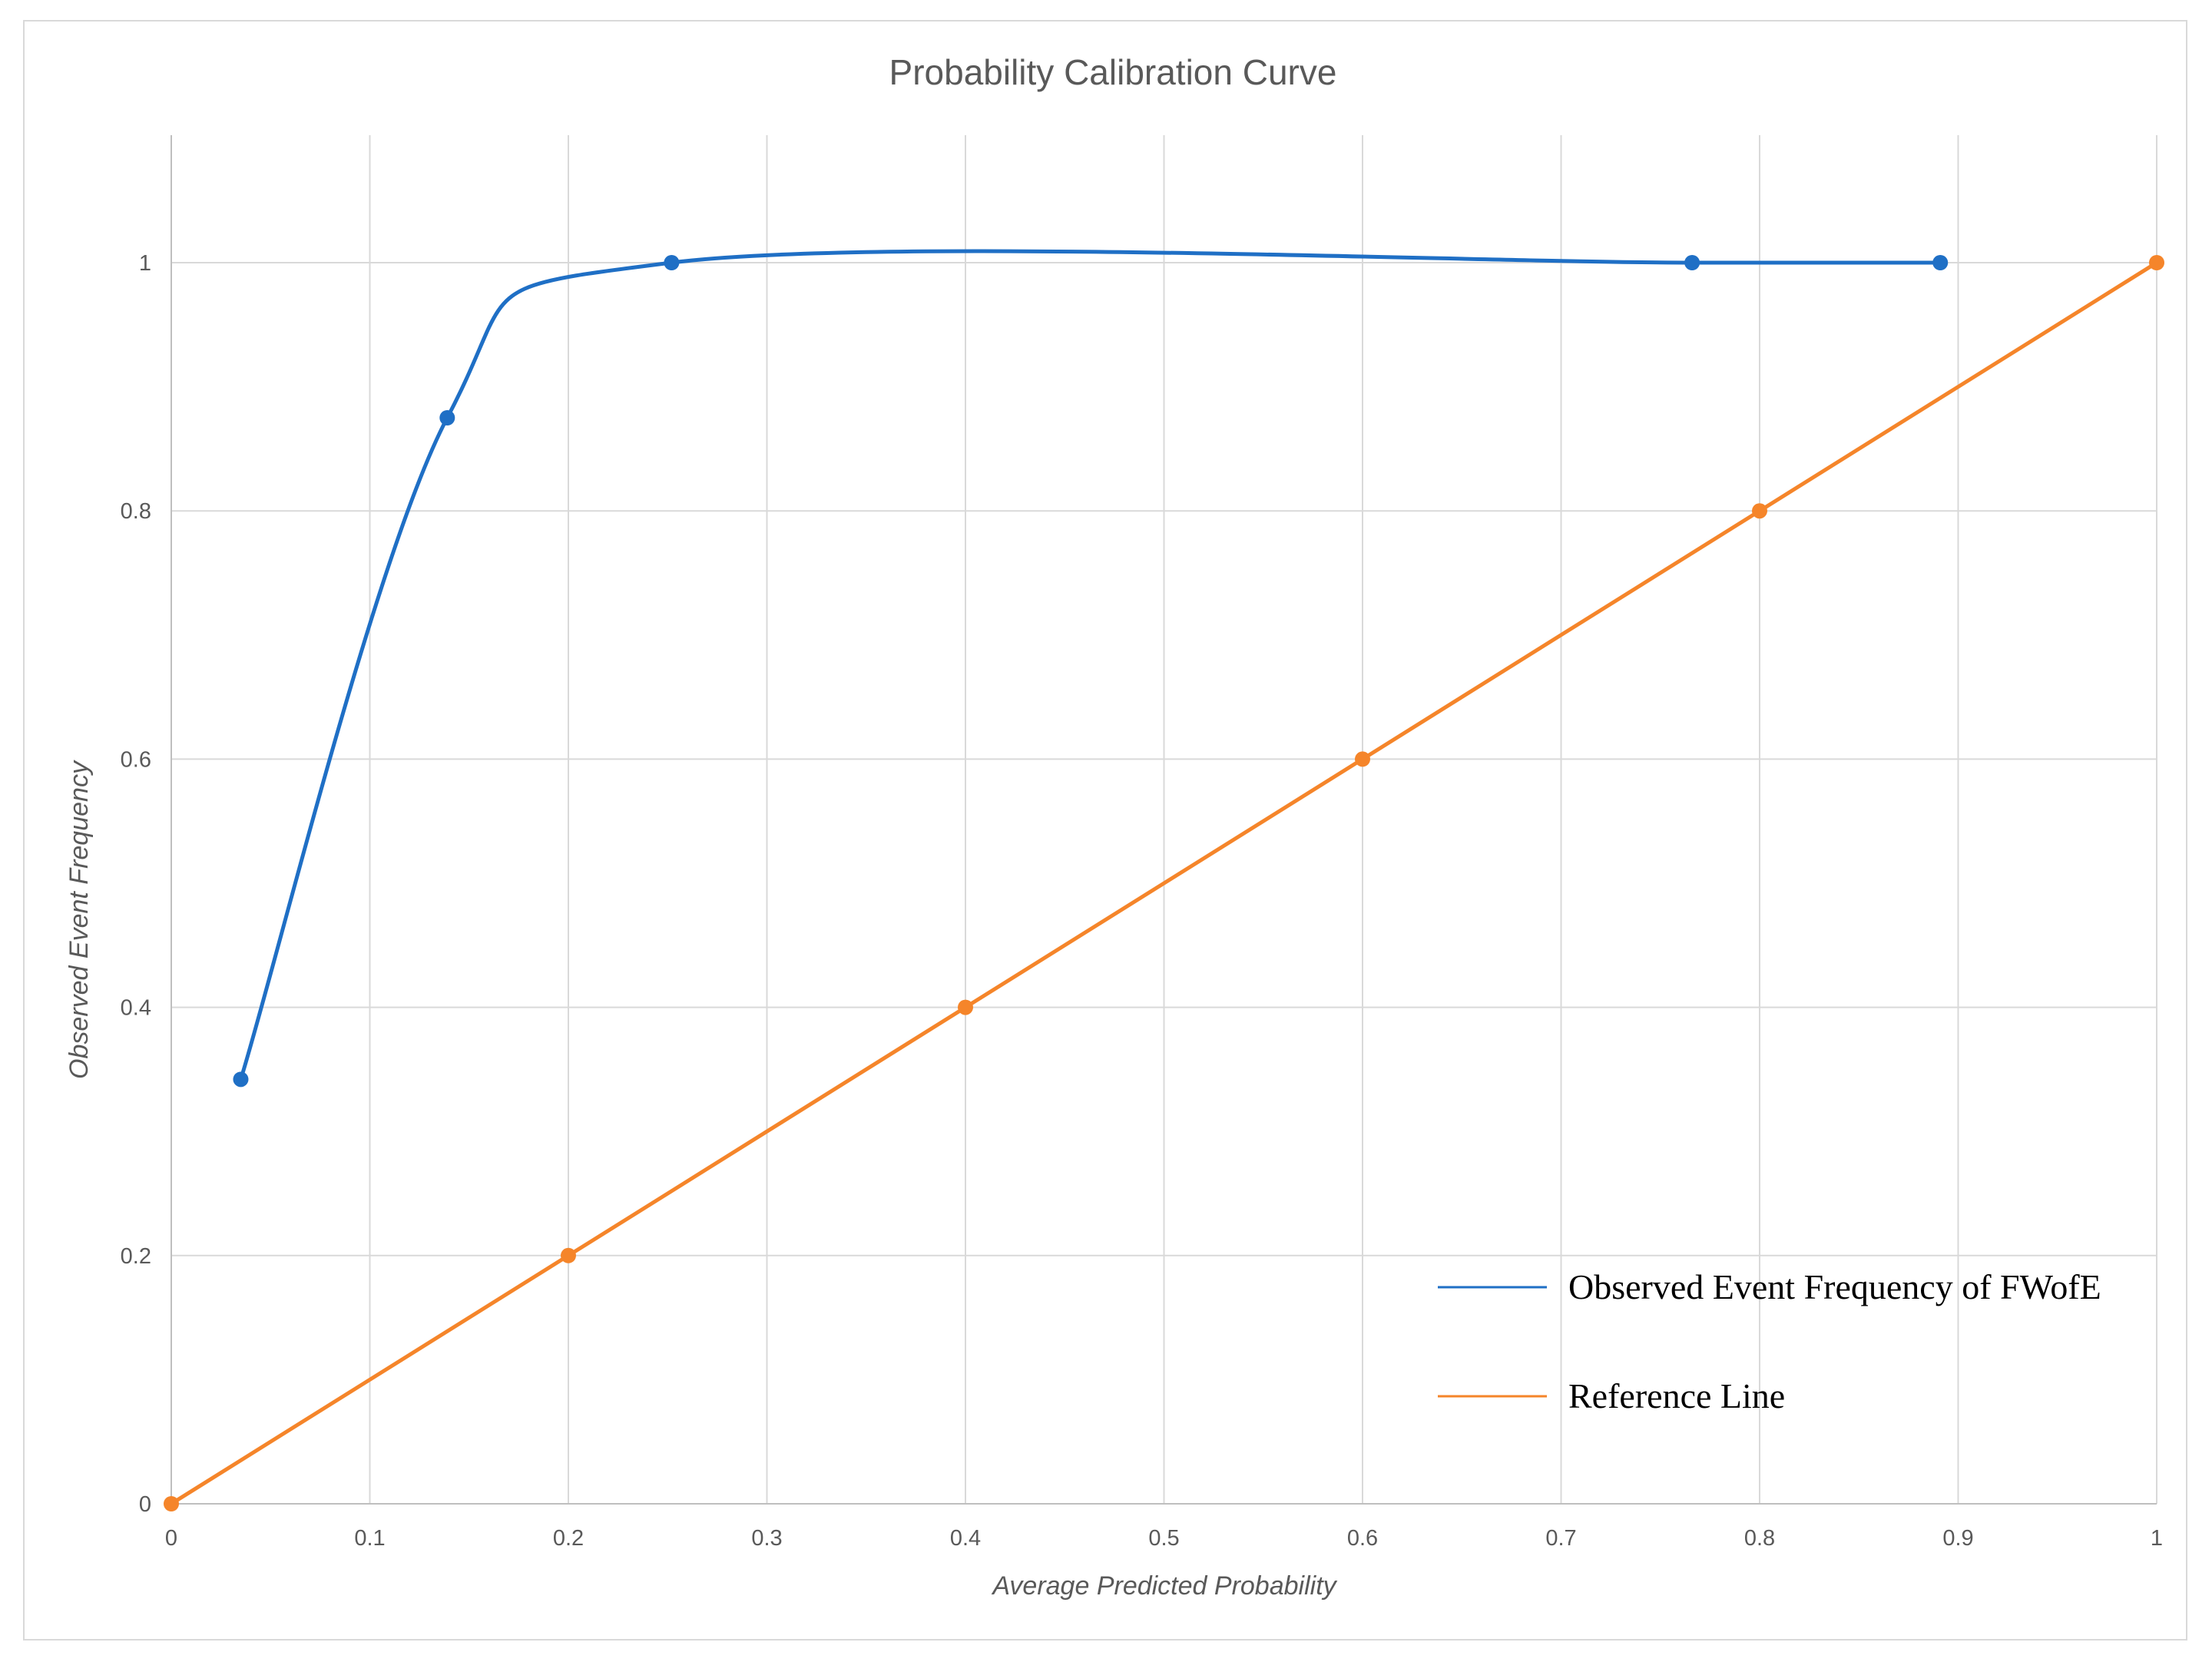 The image size is (2212, 1662). Describe the element at coordinates (145, 263) in the screenshot. I see `y-tick-label: 1` at that location.